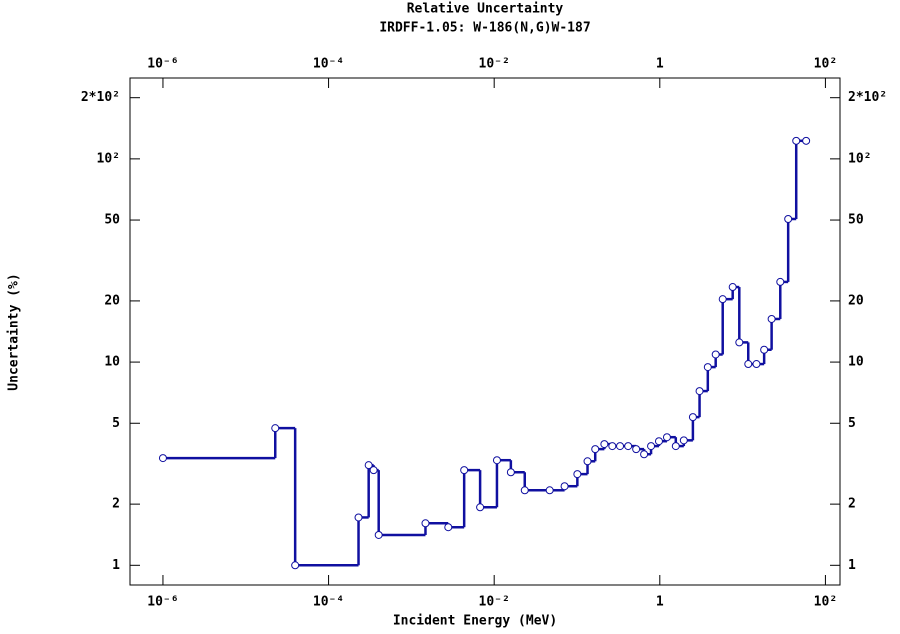 This screenshot has width=900, height=634. What do you see at coordinates (859, 158) in the screenshot?
I see `y-tick-label-right: 10²` at bounding box center [859, 158].